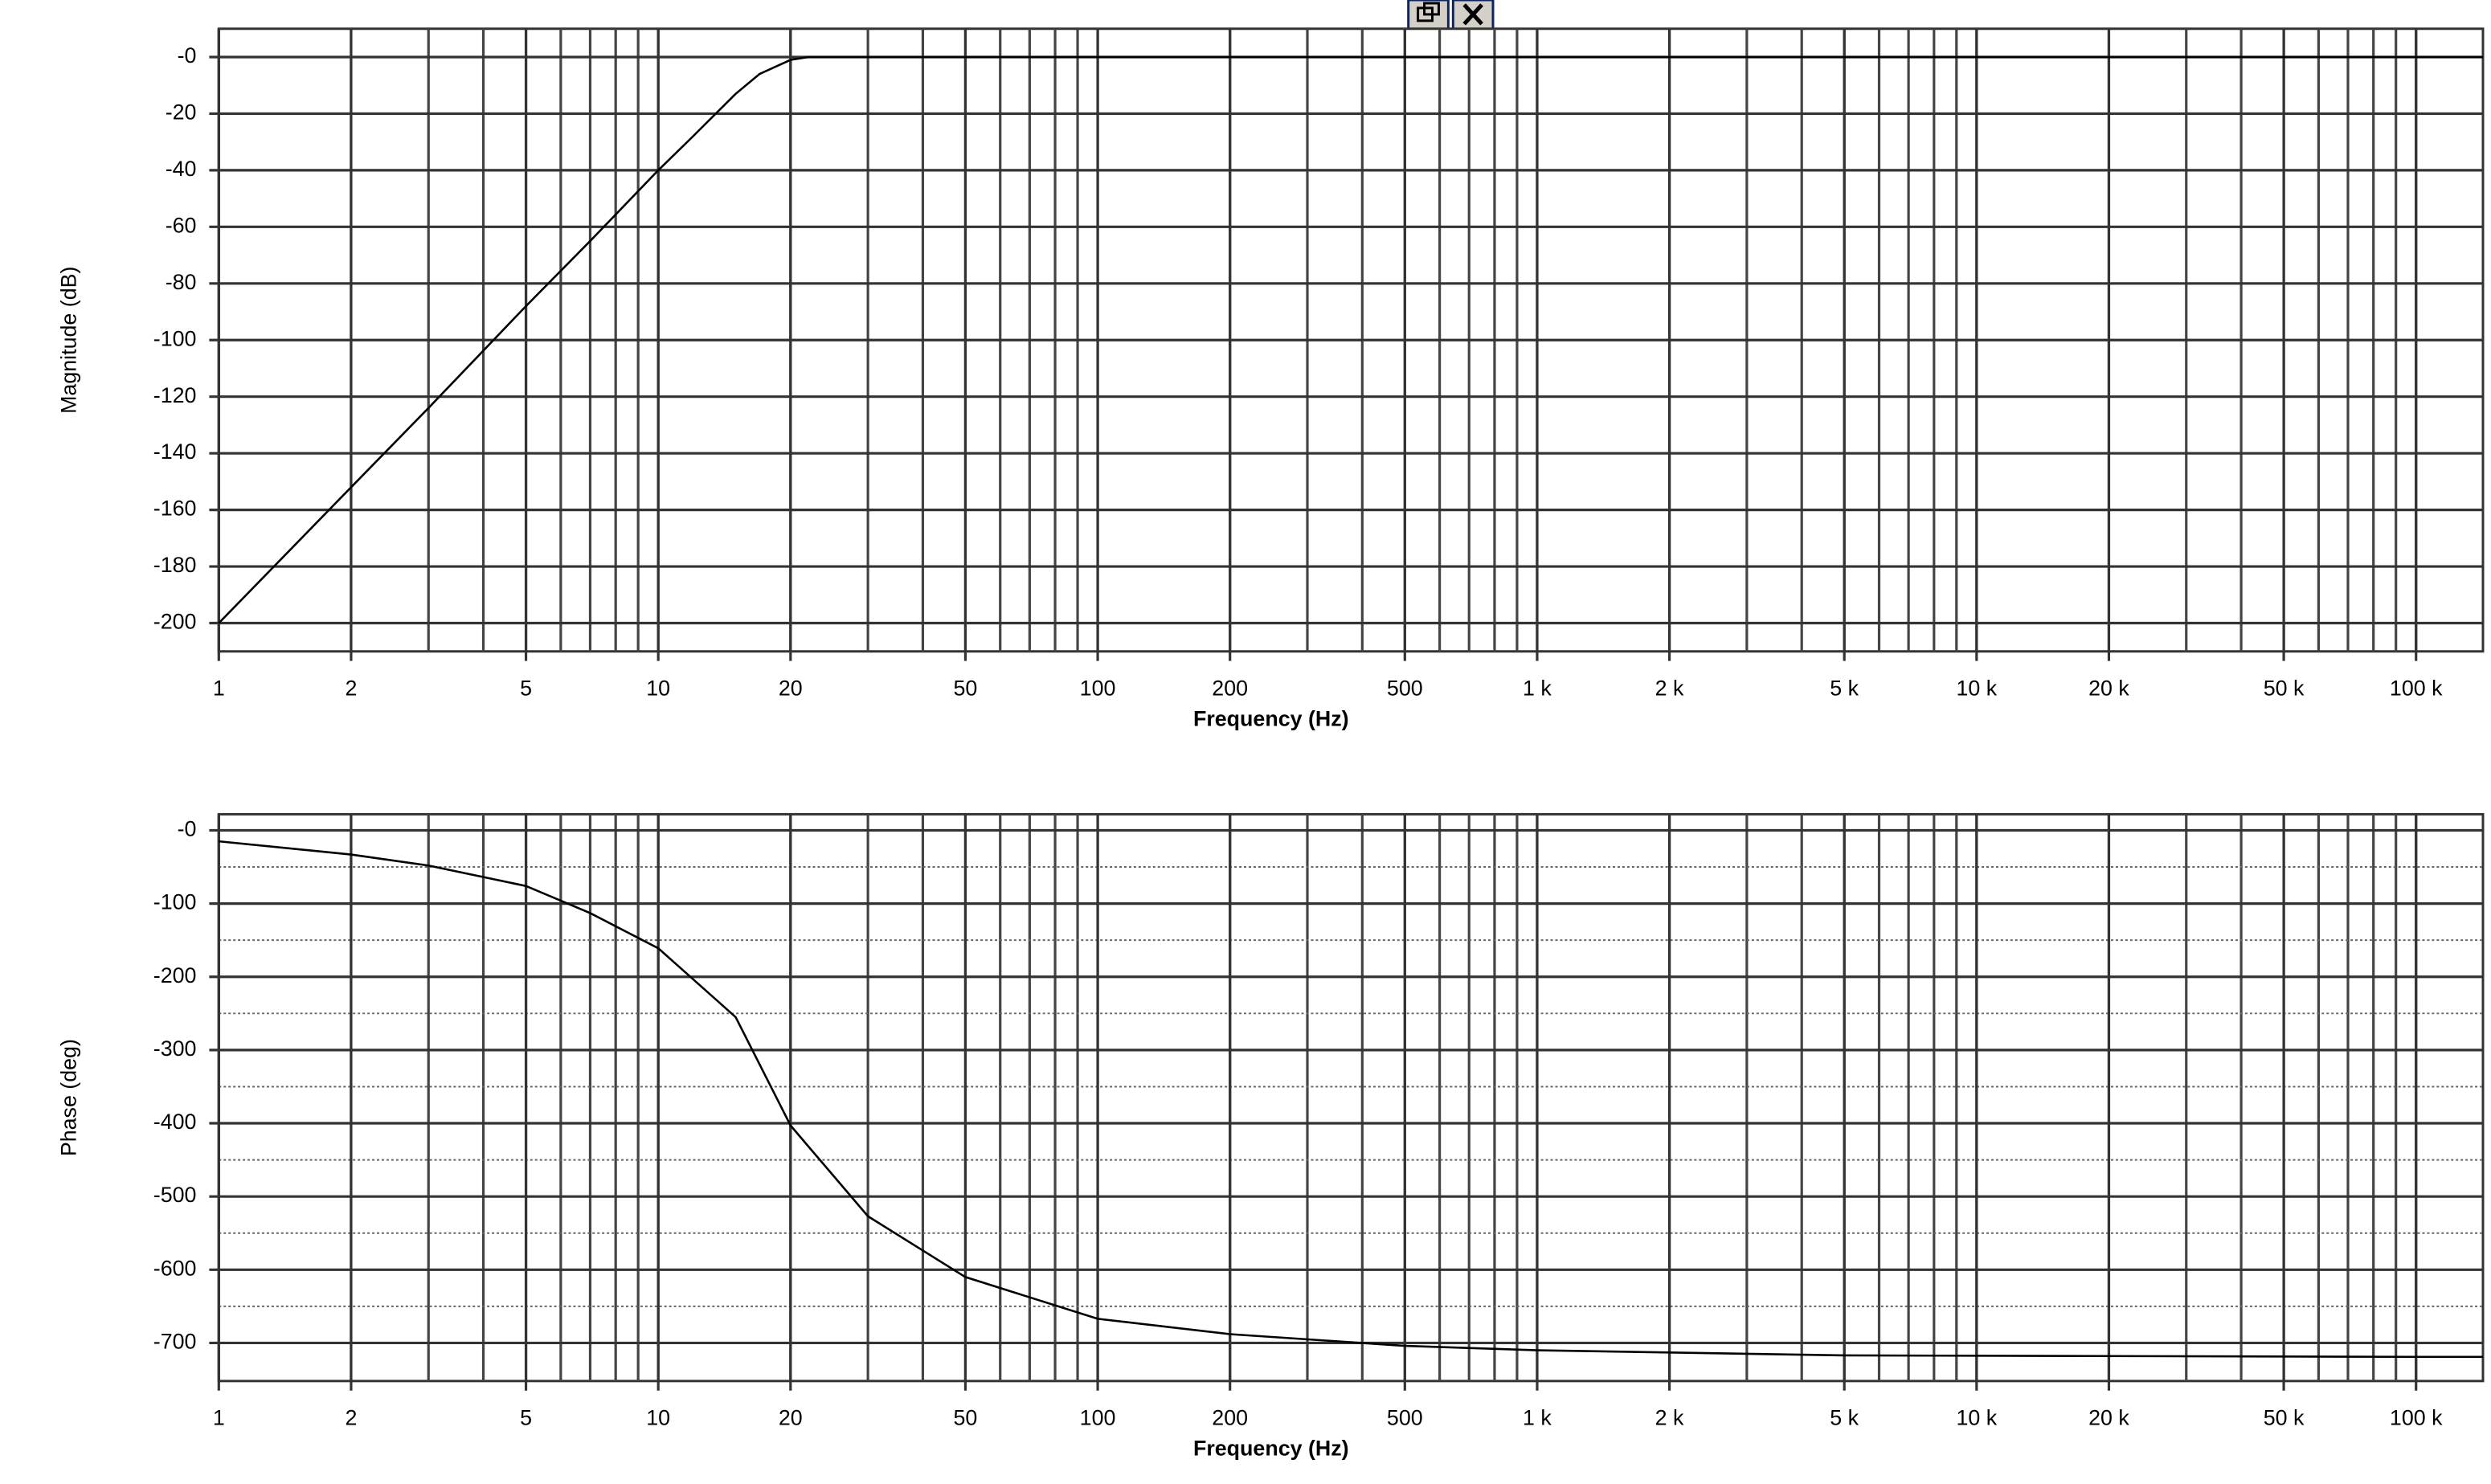 This screenshot has width=2491, height=1484. Describe the element at coordinates (181, 112) in the screenshot. I see `y-tick-label: -20` at that location.